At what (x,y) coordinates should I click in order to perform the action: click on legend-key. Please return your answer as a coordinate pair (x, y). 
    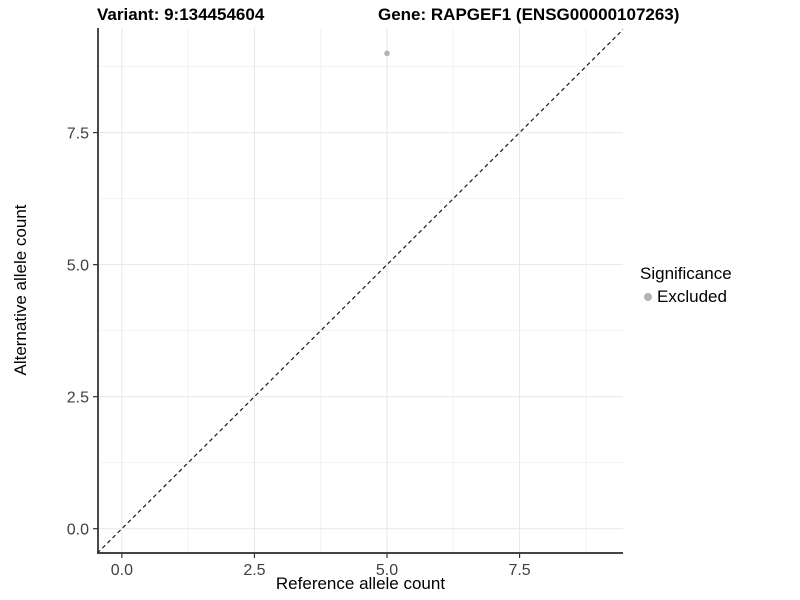
    Looking at the image, I should click on (647, 297).